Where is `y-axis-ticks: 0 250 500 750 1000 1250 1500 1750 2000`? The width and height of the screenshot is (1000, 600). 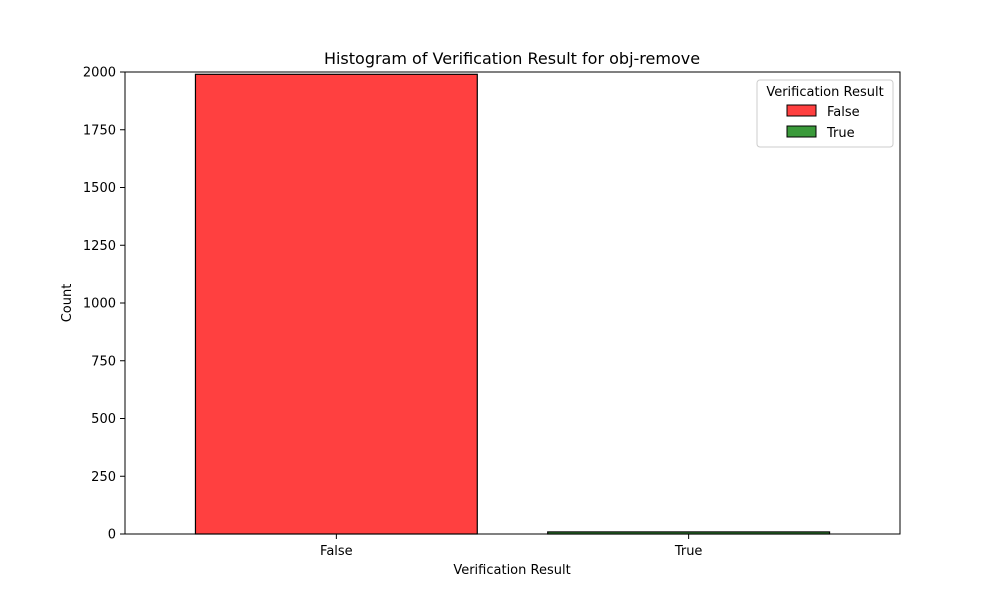
y-axis-ticks: 0 250 500 750 1000 1250 1500 1750 2000 is located at coordinates (104, 304).